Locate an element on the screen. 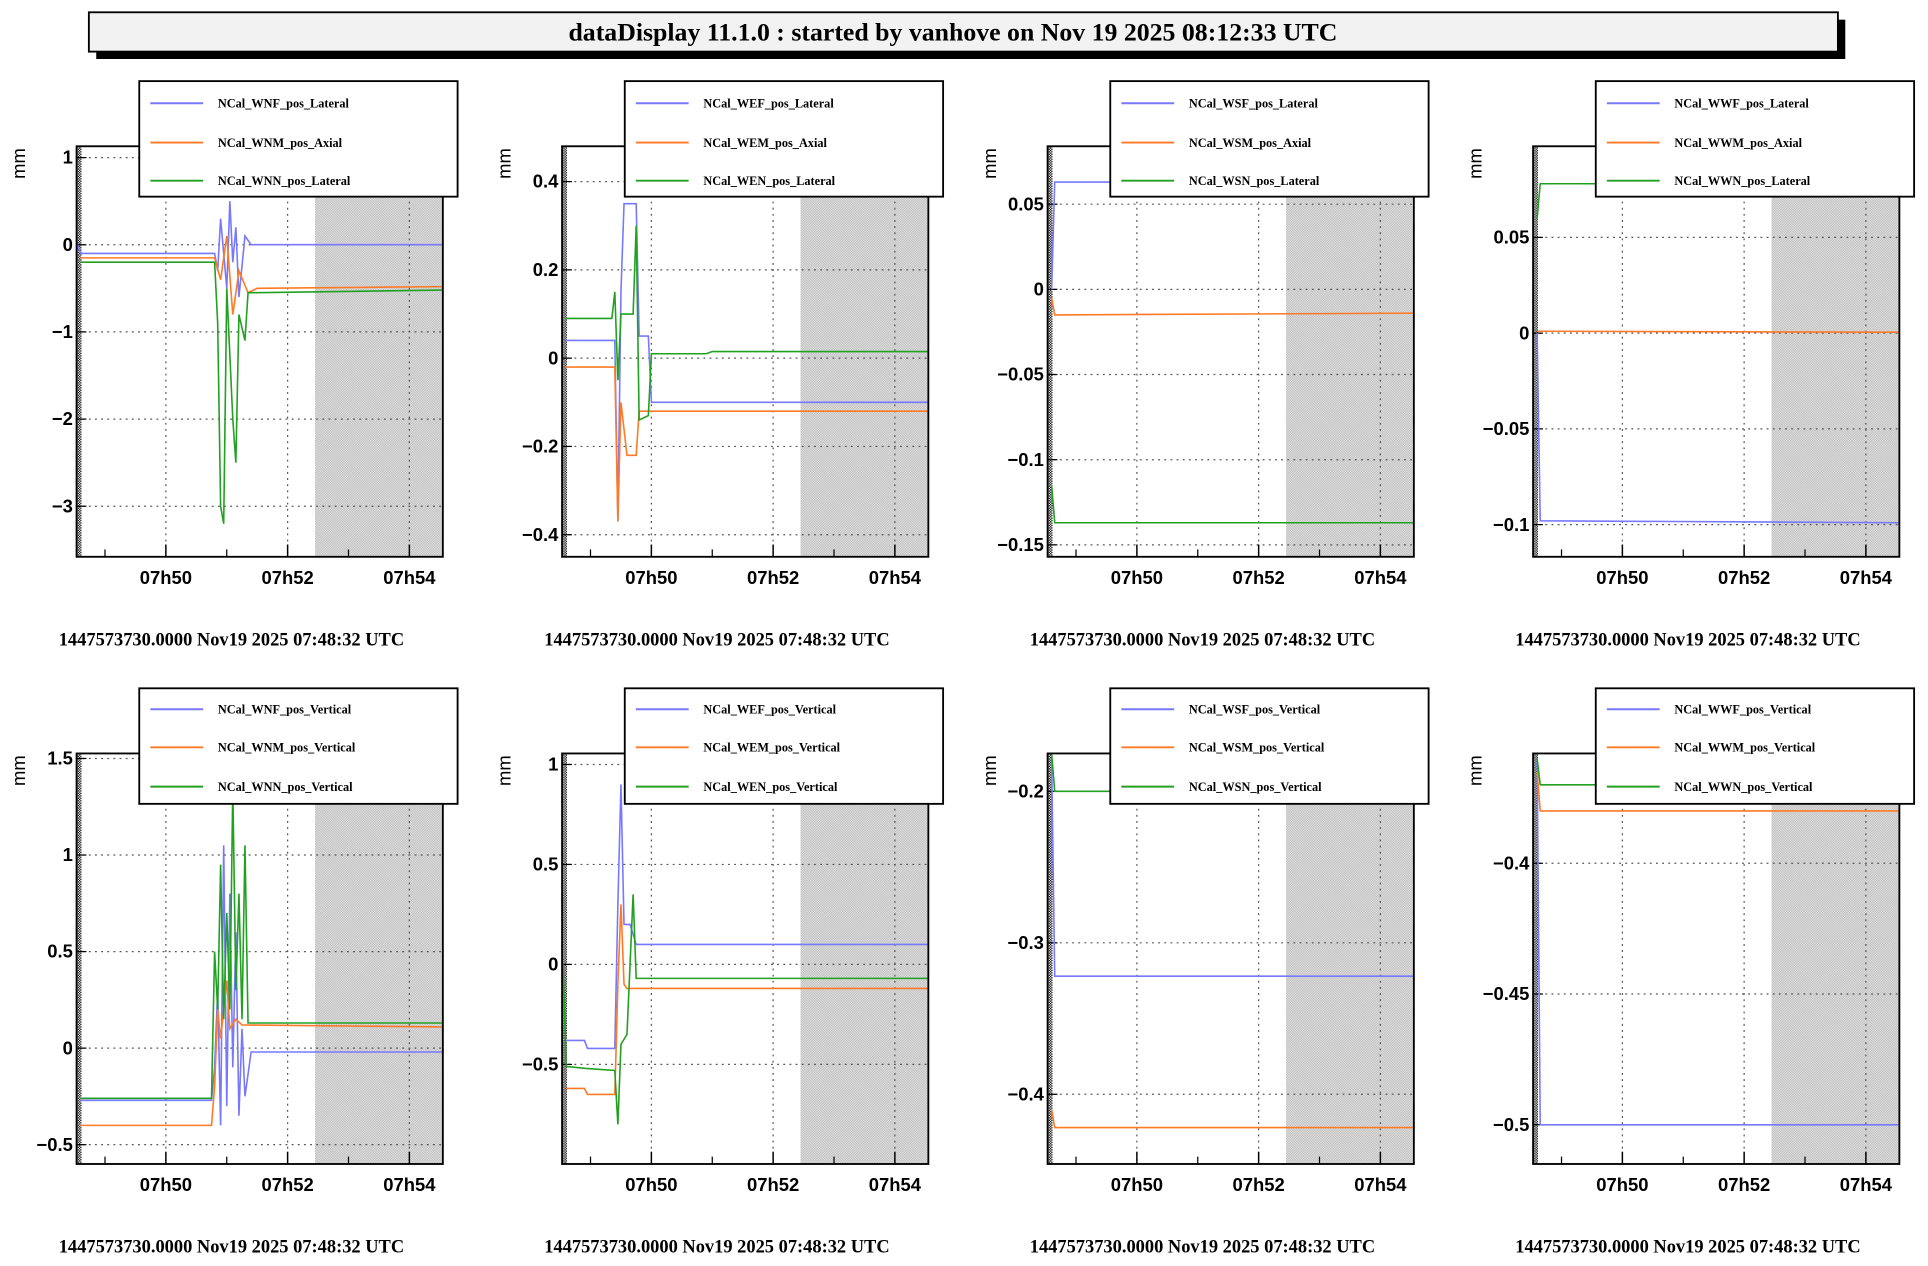  y-tick-label: −3 is located at coordinates (62, 505).